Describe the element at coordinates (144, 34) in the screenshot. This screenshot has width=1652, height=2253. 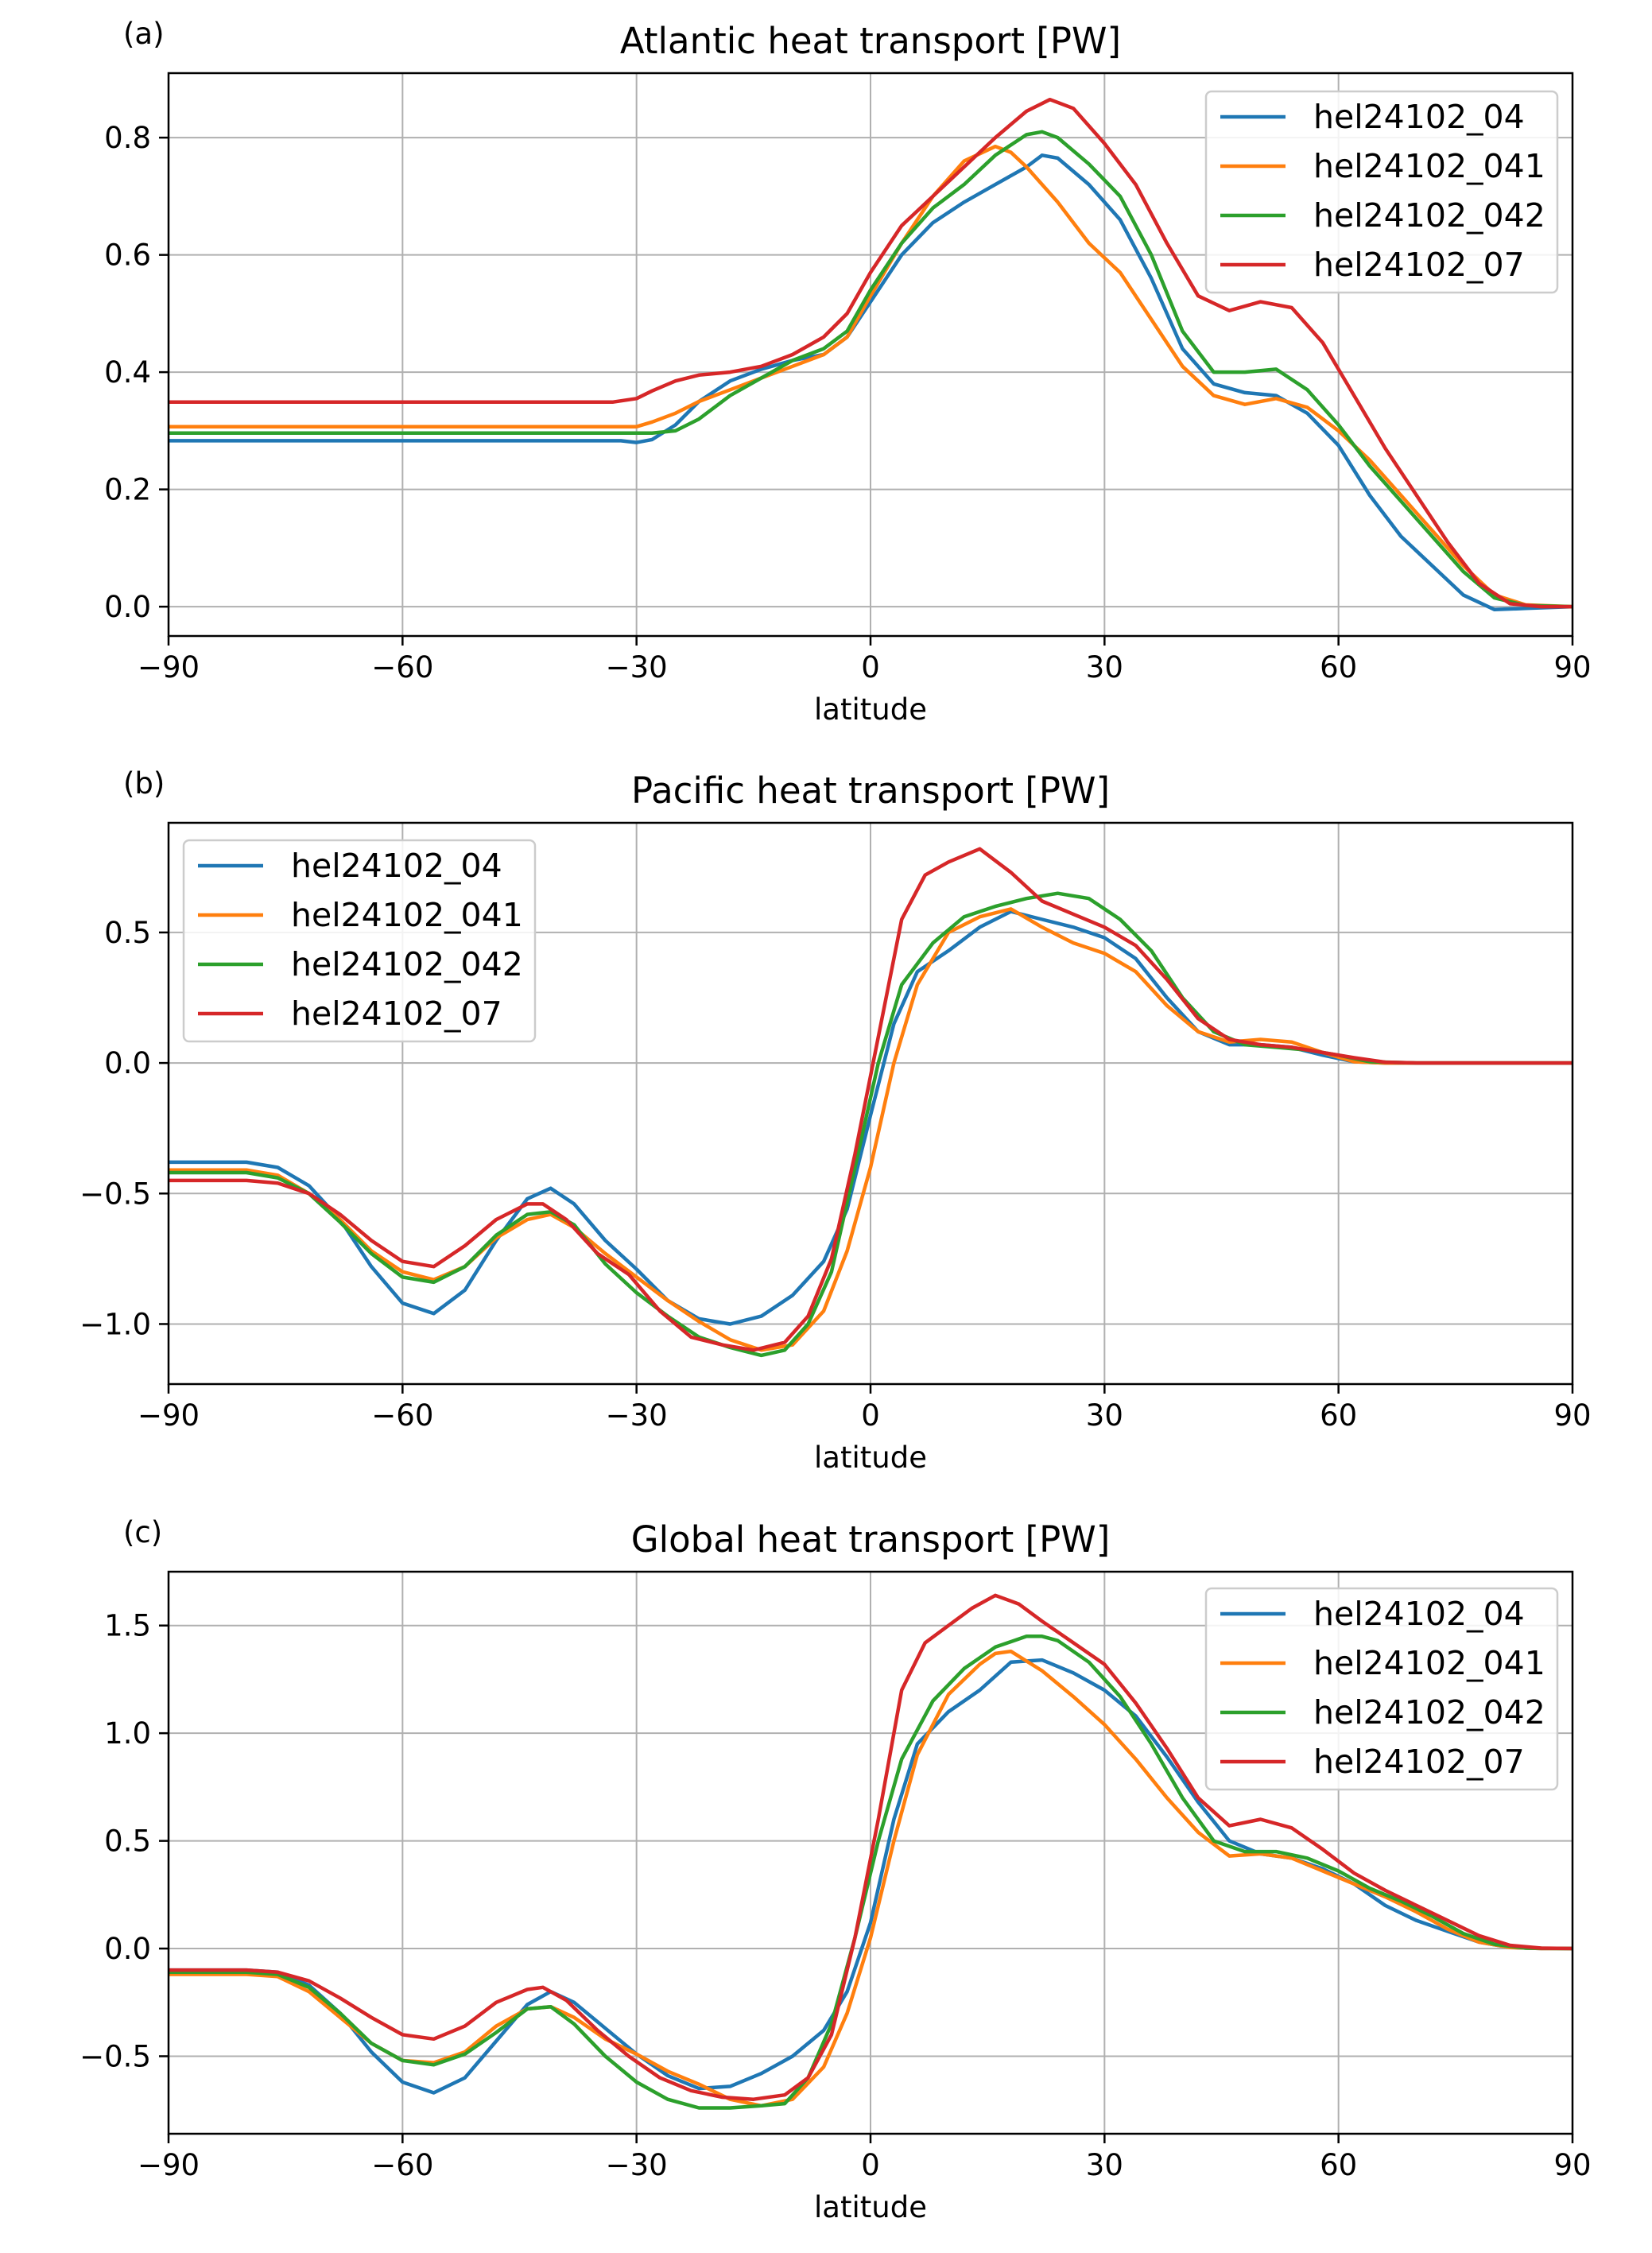
I see `panel-tag: (a)` at that location.